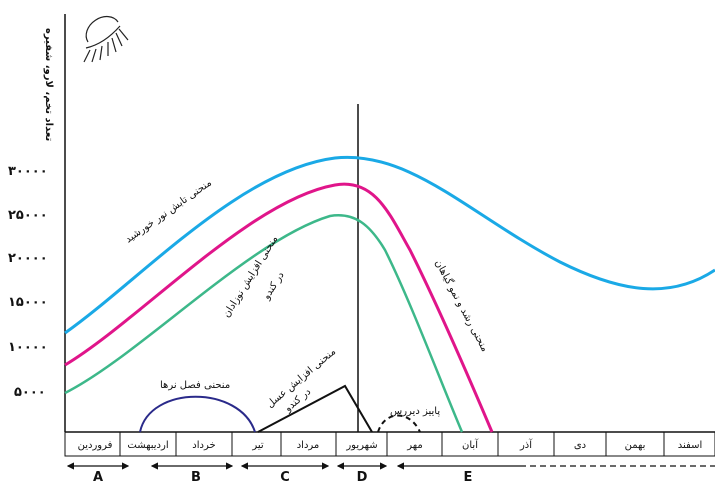 Image resolution: width=715 pixels, height=483 pixels. Describe the element at coordinates (308, 445) in the screenshot. I see `month-label: مرداد` at that location.